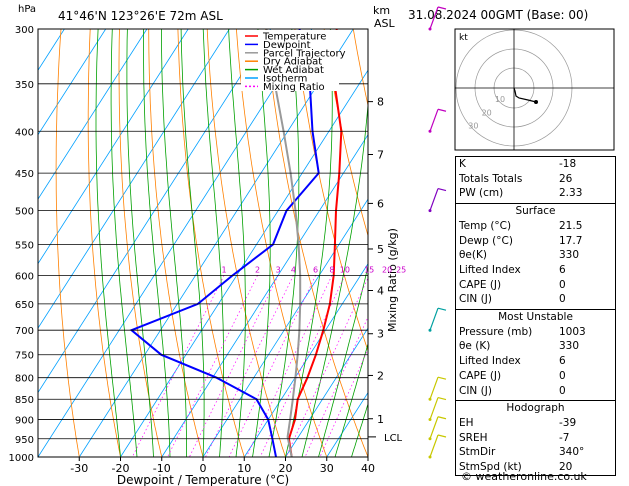 This screenshot has width=629, height=486. I want to click on hodograph-unit-label: kt, so click(463, 38).